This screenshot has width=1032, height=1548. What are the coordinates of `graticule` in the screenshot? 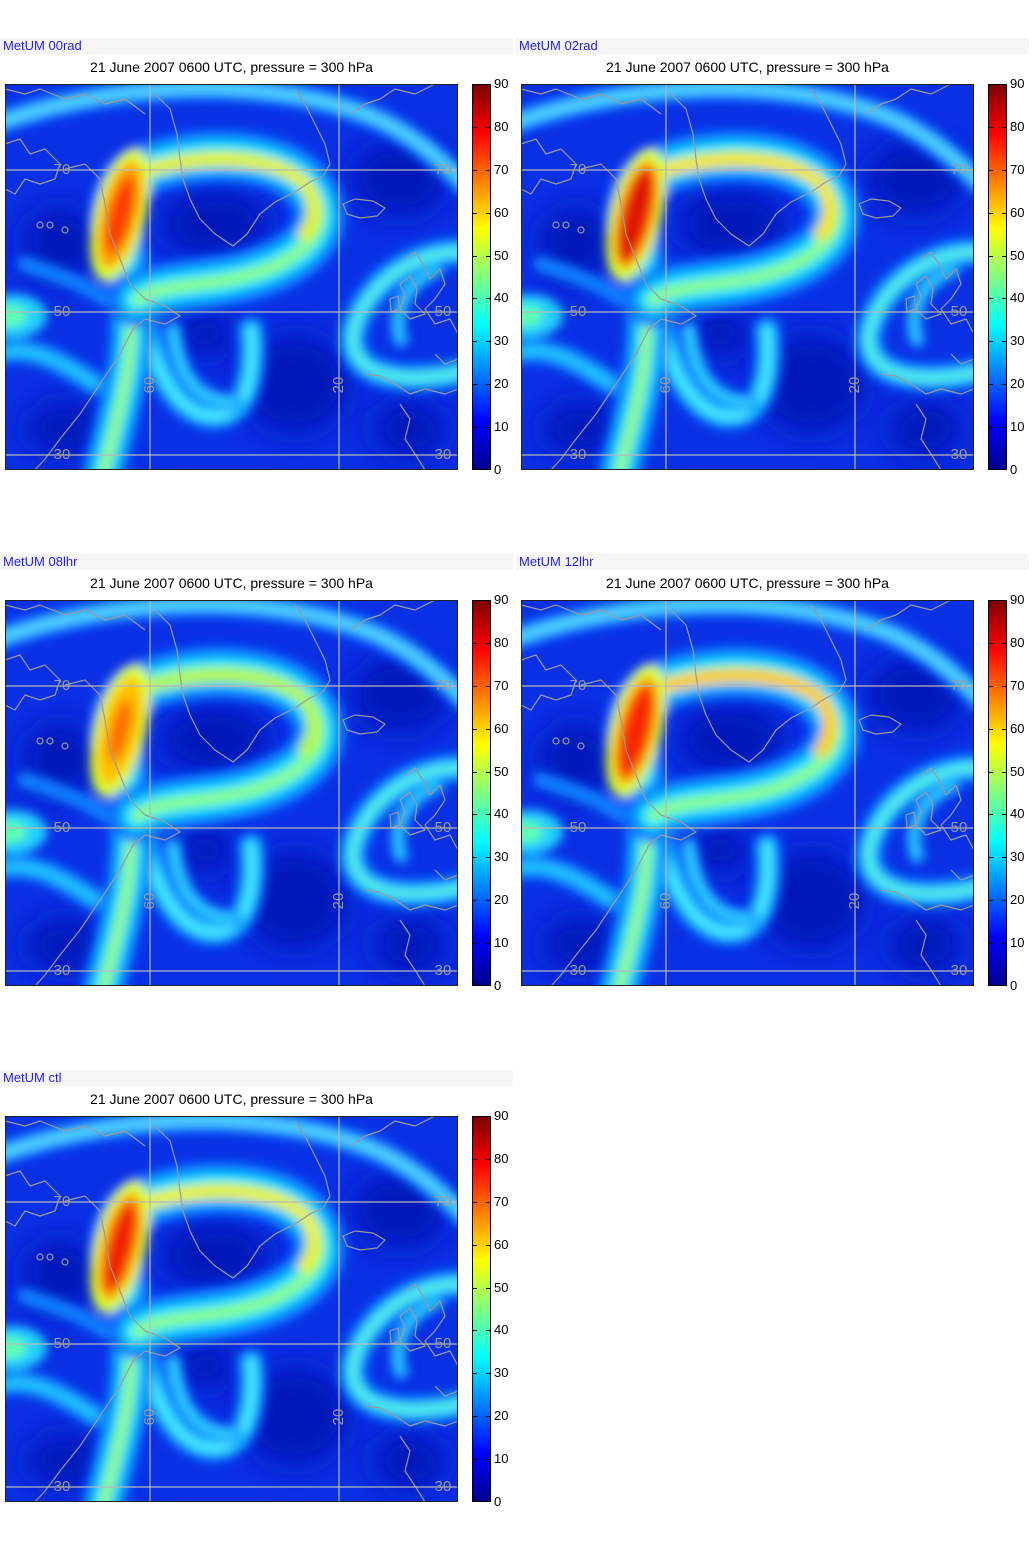 It's located at (231, 277).